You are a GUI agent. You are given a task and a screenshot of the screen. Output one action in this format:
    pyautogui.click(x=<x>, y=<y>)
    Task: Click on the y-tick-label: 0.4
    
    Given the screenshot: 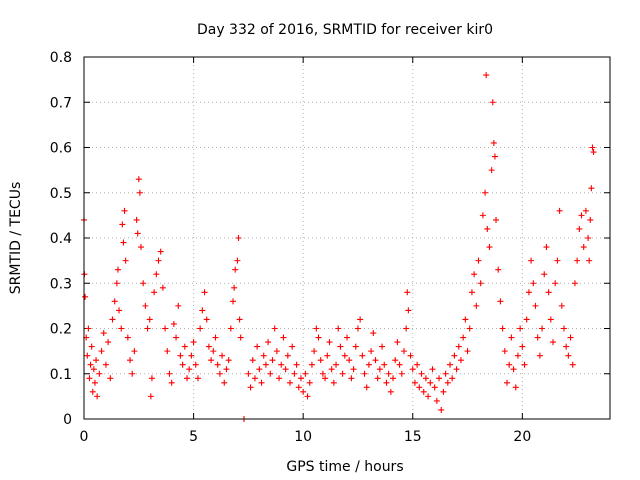 What is the action you would take?
    pyautogui.click(x=61, y=239)
    